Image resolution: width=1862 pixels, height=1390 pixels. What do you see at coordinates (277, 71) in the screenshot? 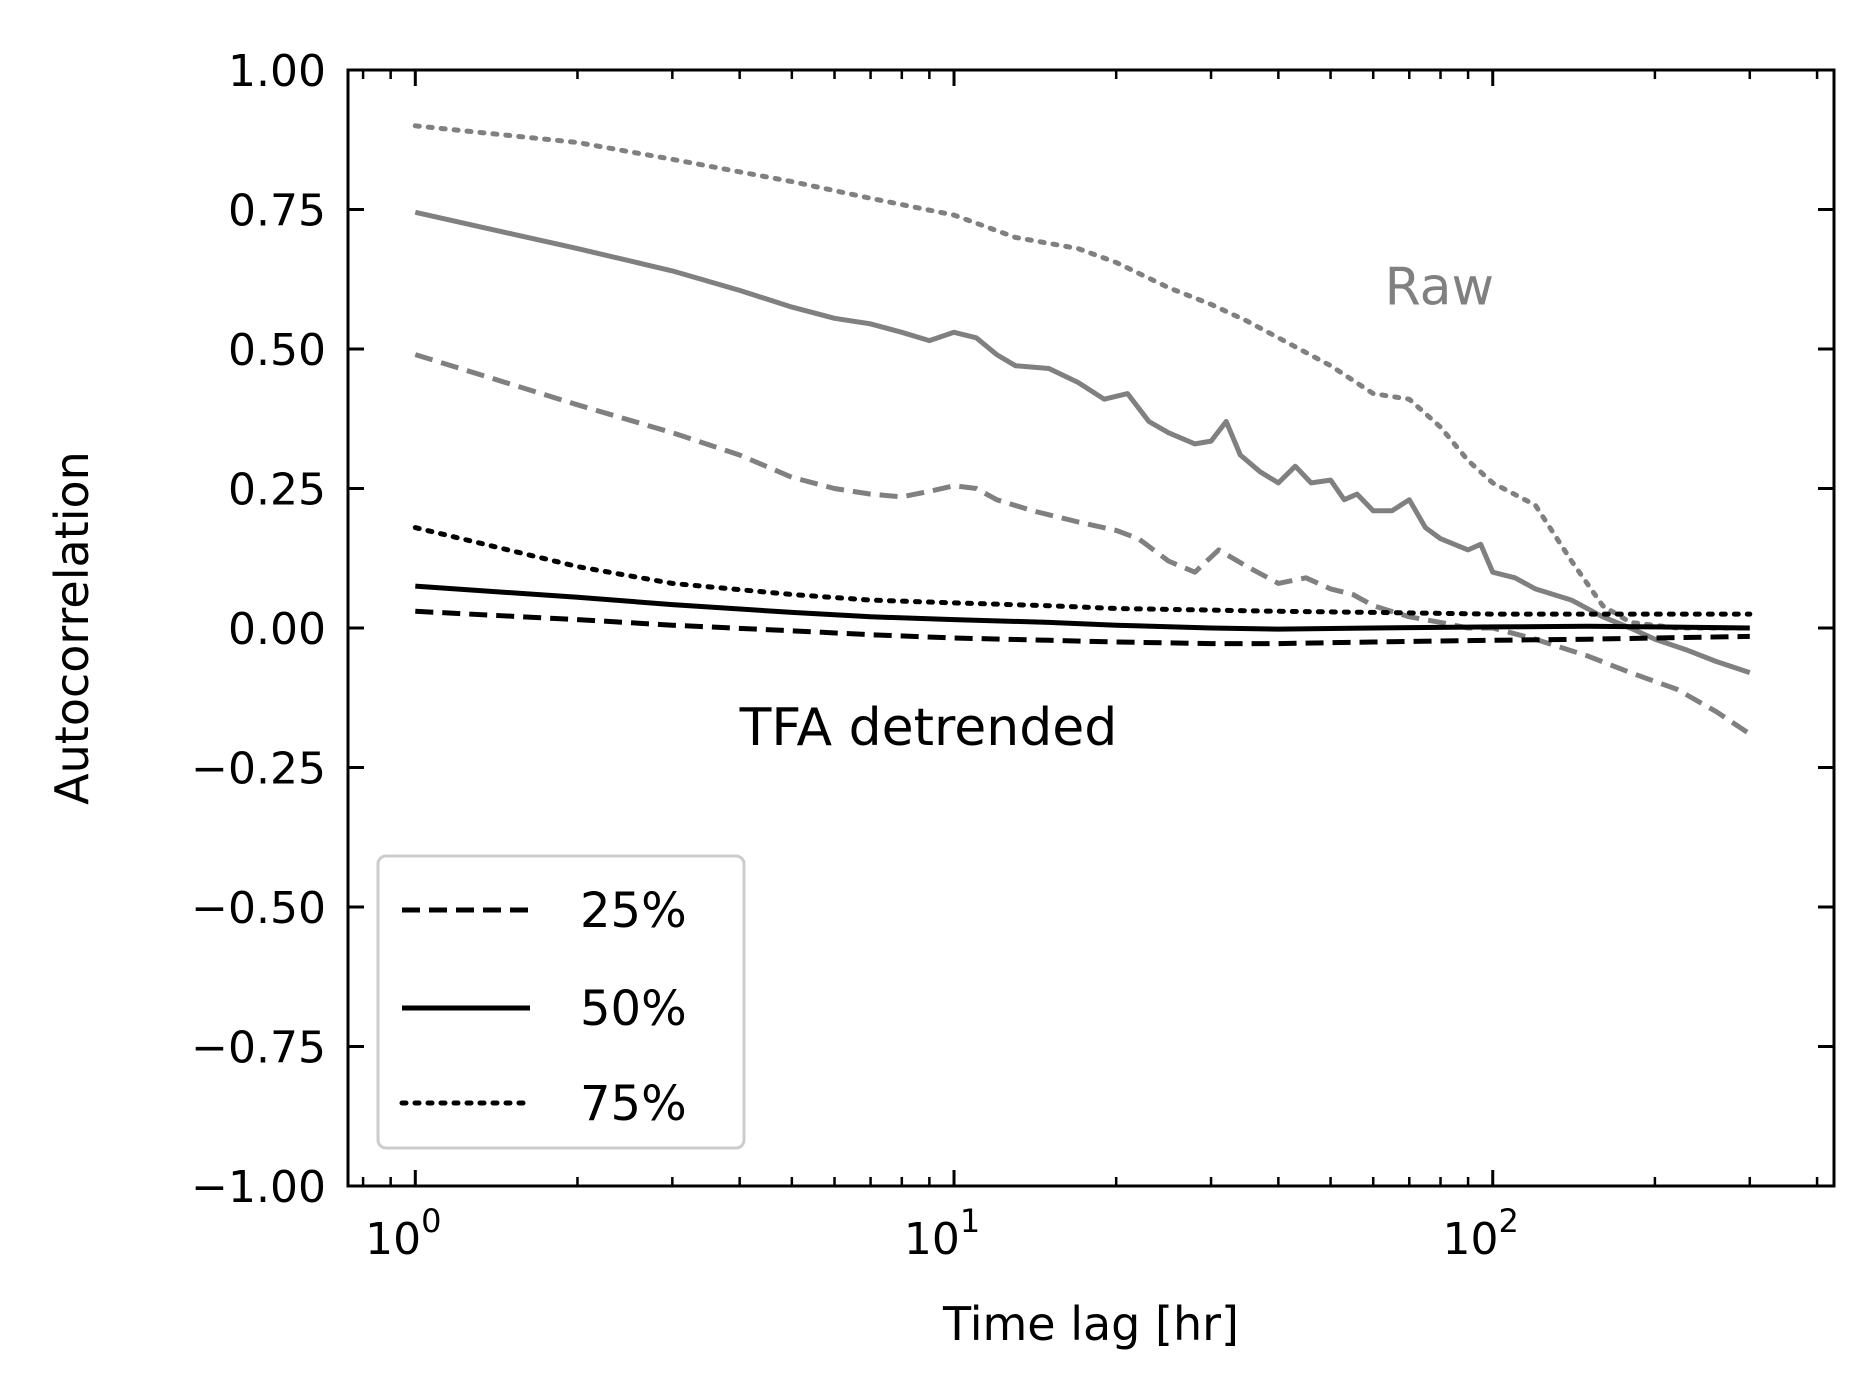
I see `y-tick-label: 1.00` at bounding box center [277, 71].